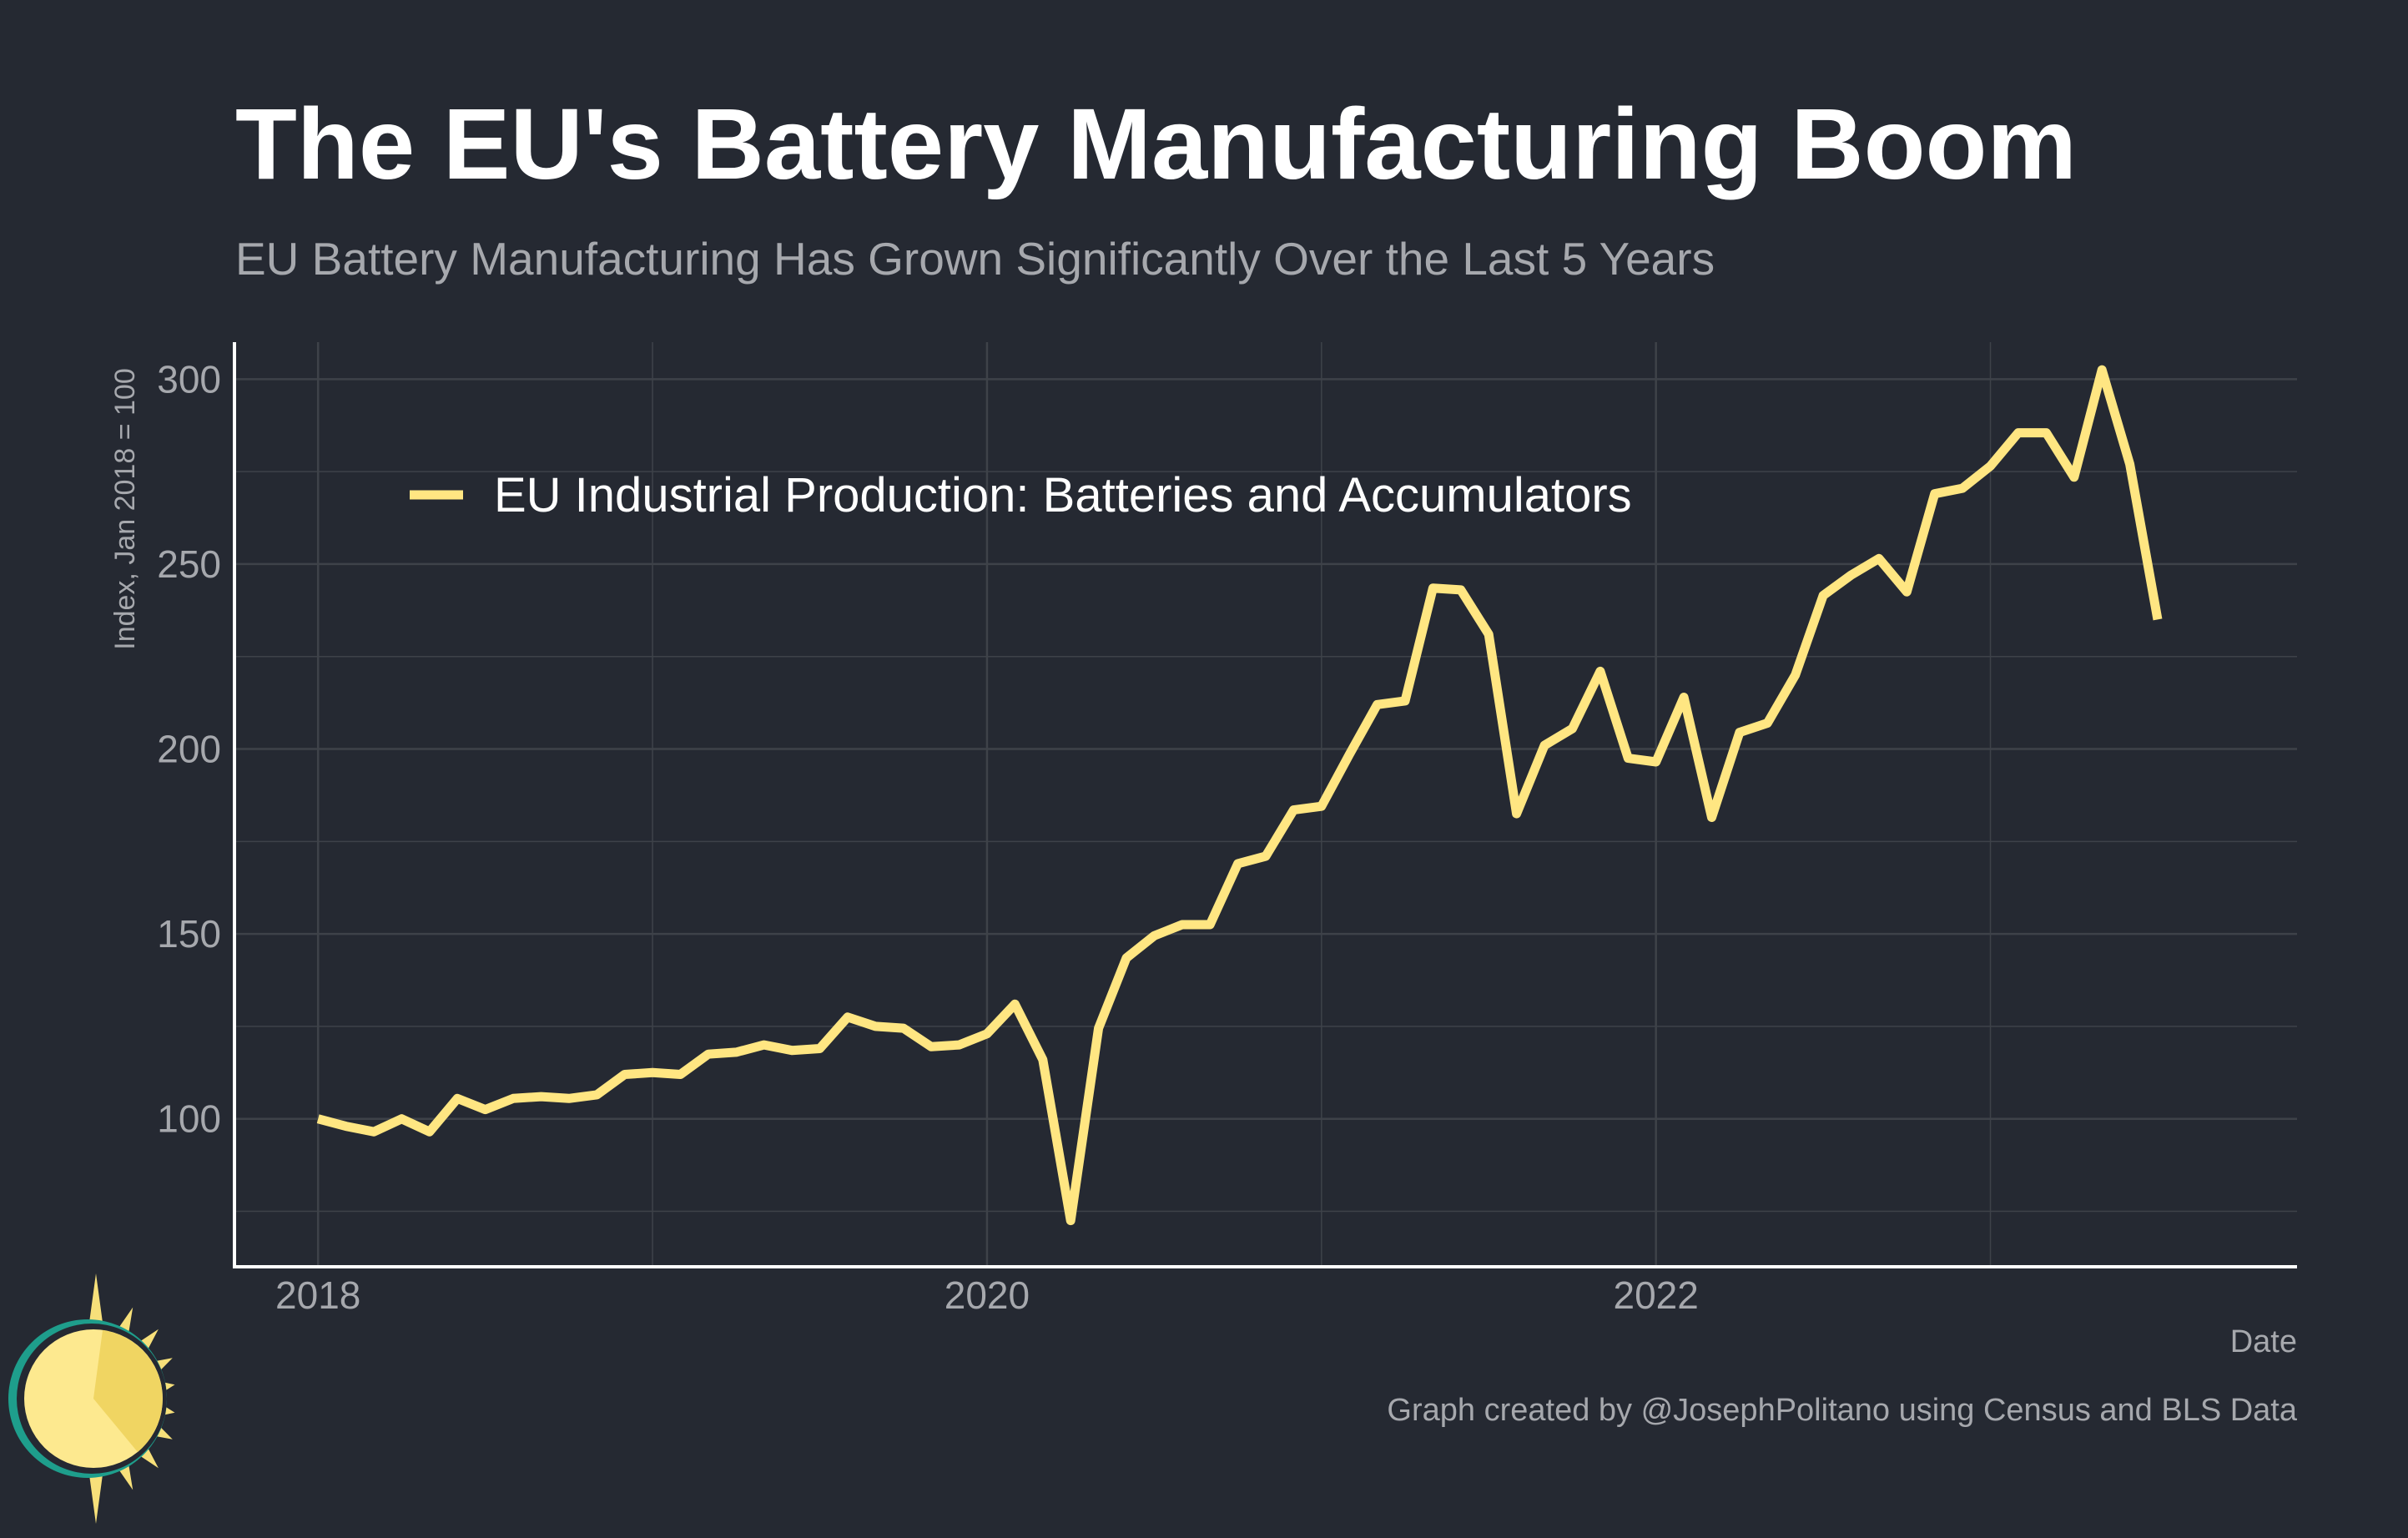 The width and height of the screenshot is (2408, 1538). I want to click on x-axis-title: Date, so click(2263, 1341).